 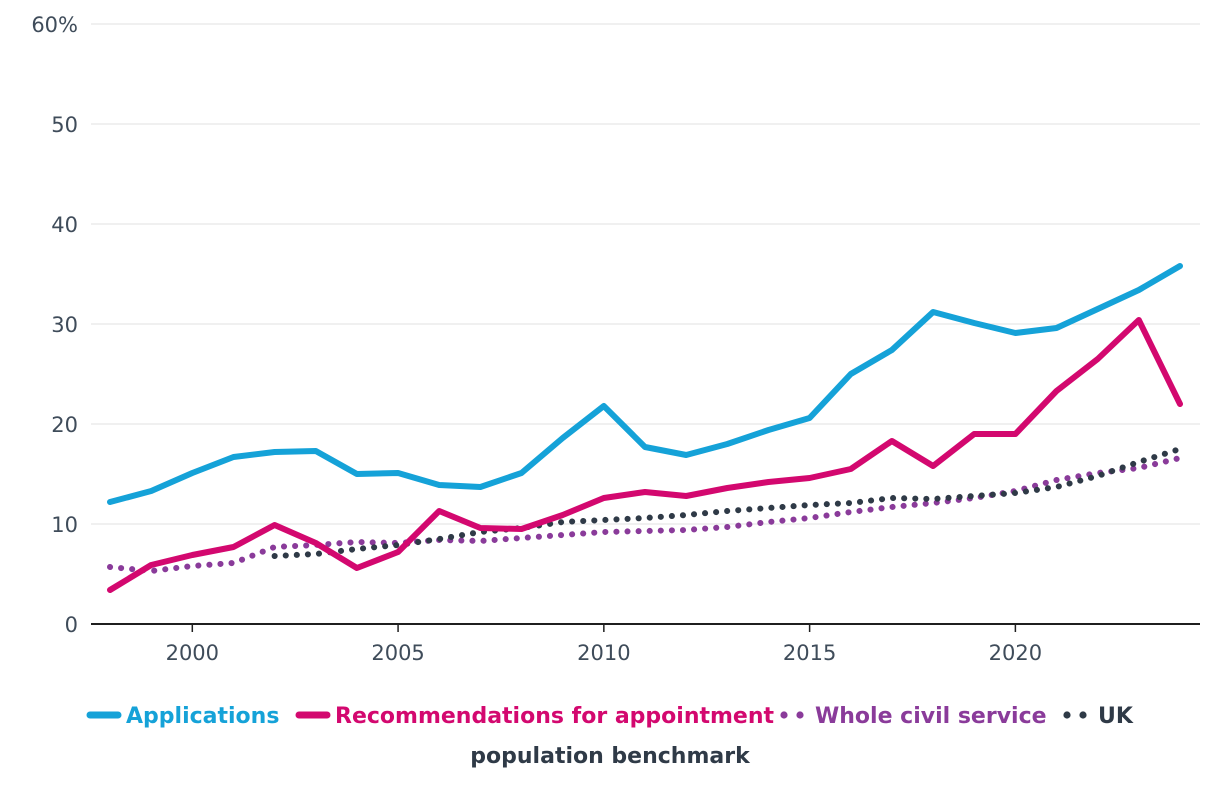 I want to click on legend-label-continuation: population benchmark, so click(x=610, y=756).